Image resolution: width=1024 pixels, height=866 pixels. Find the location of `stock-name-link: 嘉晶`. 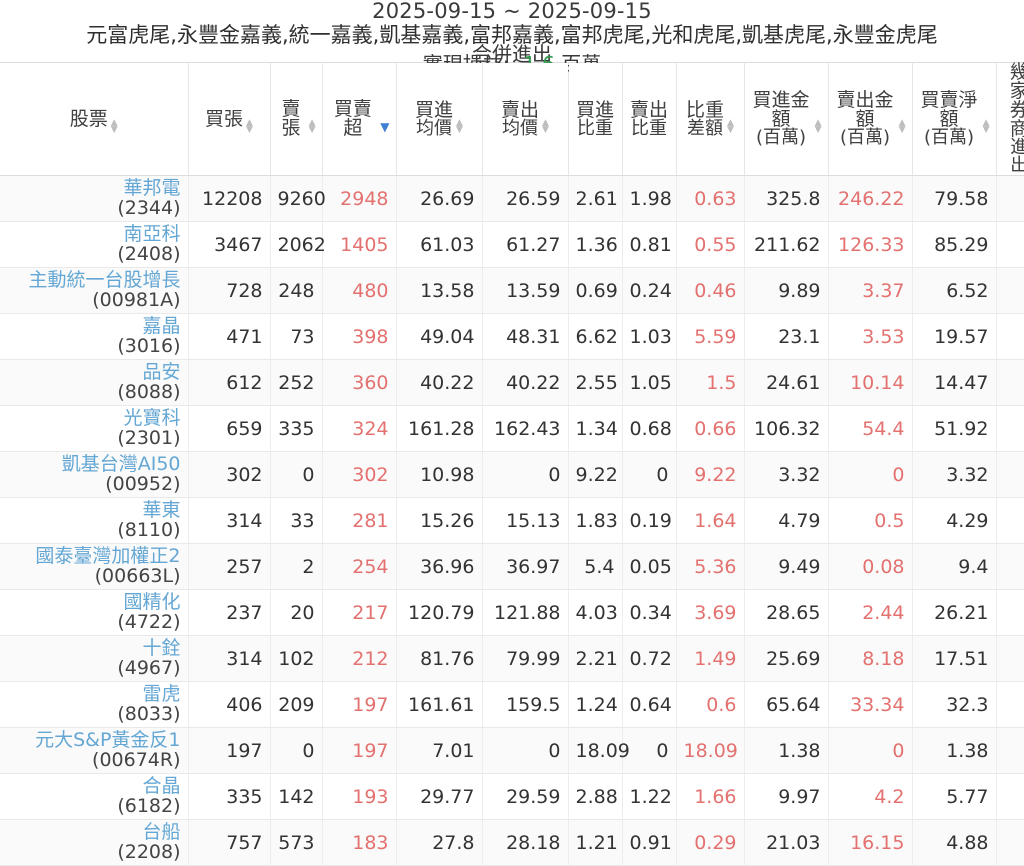

stock-name-link: 嘉晶 is located at coordinates (94, 326).